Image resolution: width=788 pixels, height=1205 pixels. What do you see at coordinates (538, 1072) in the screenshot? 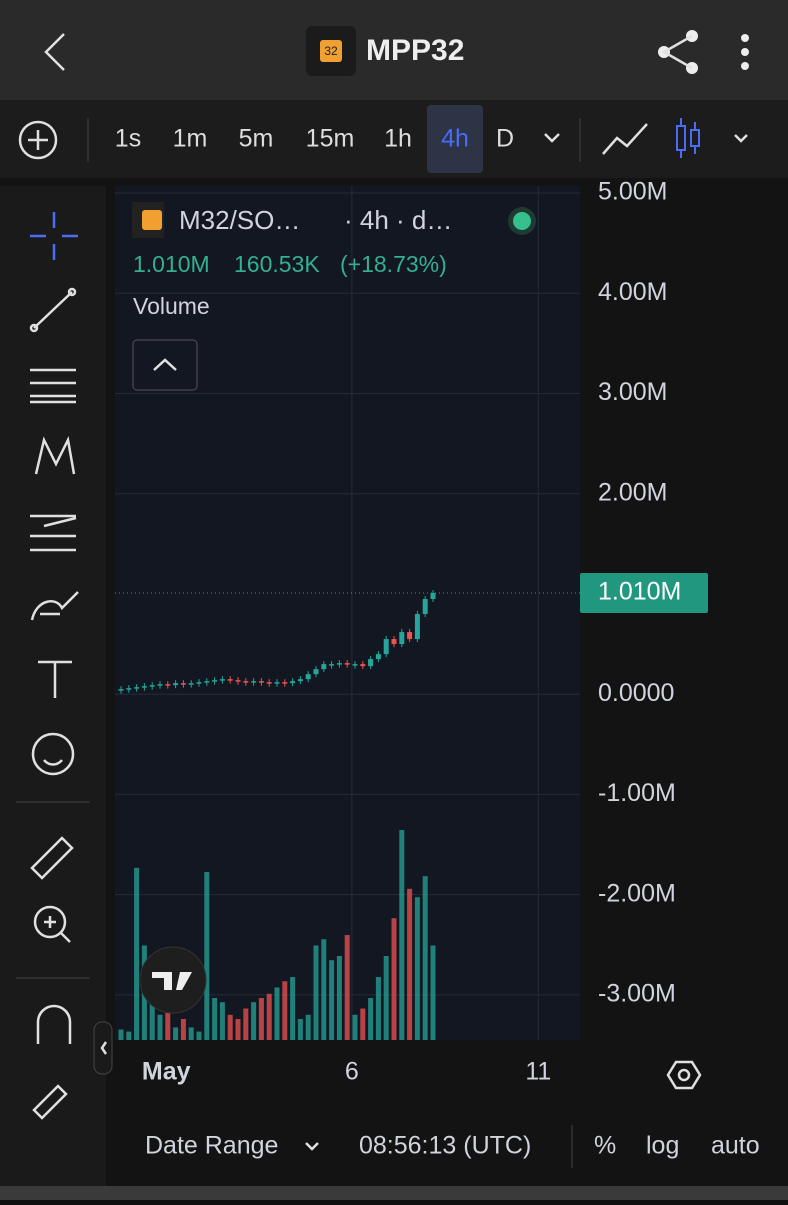
I see `time-label: 11` at bounding box center [538, 1072].